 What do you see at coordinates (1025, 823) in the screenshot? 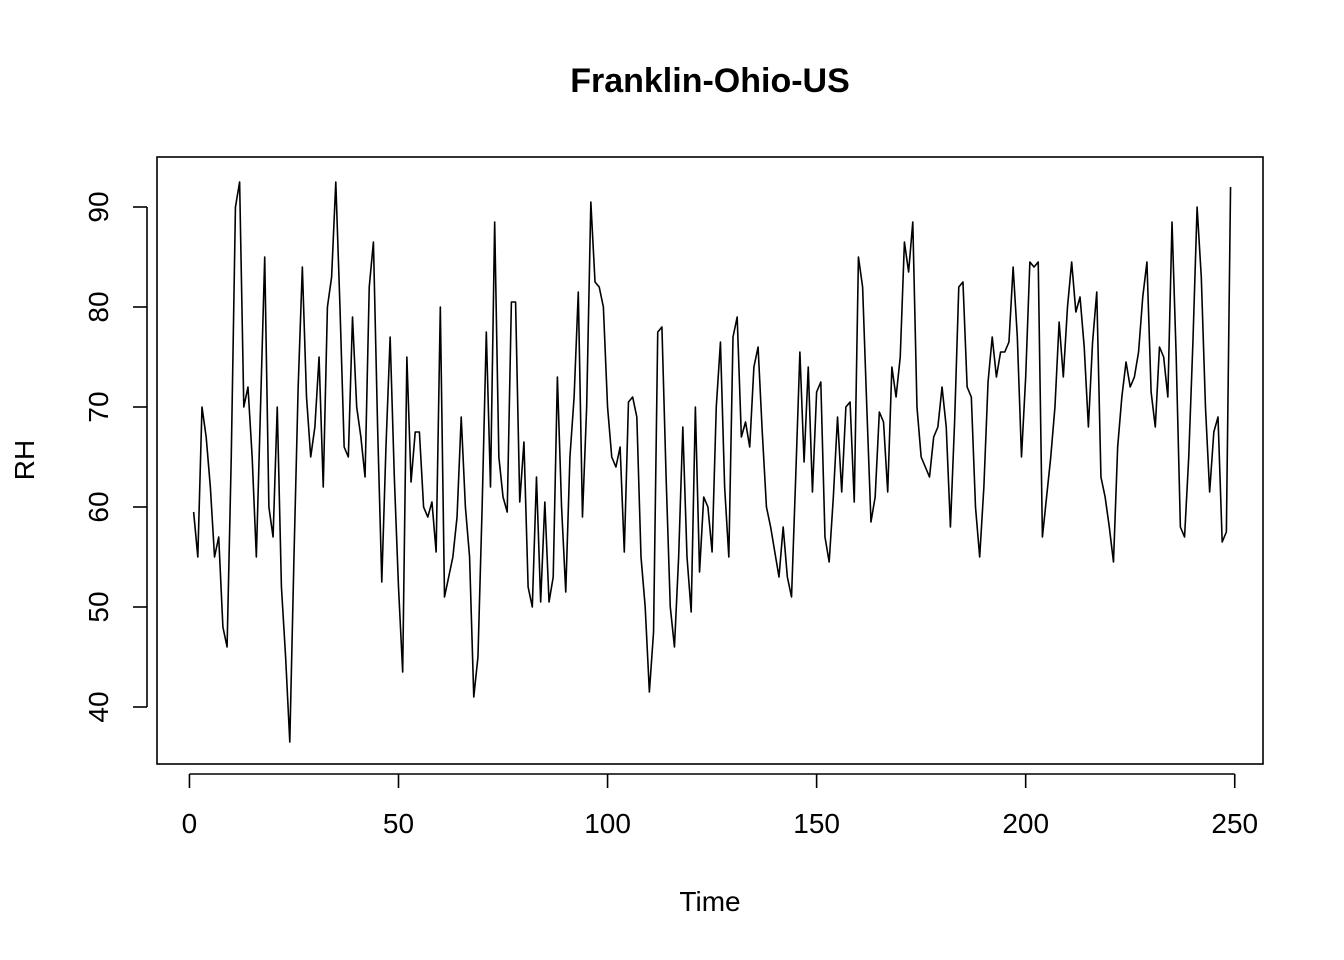
I see `x-tick-label: 200` at bounding box center [1025, 823].